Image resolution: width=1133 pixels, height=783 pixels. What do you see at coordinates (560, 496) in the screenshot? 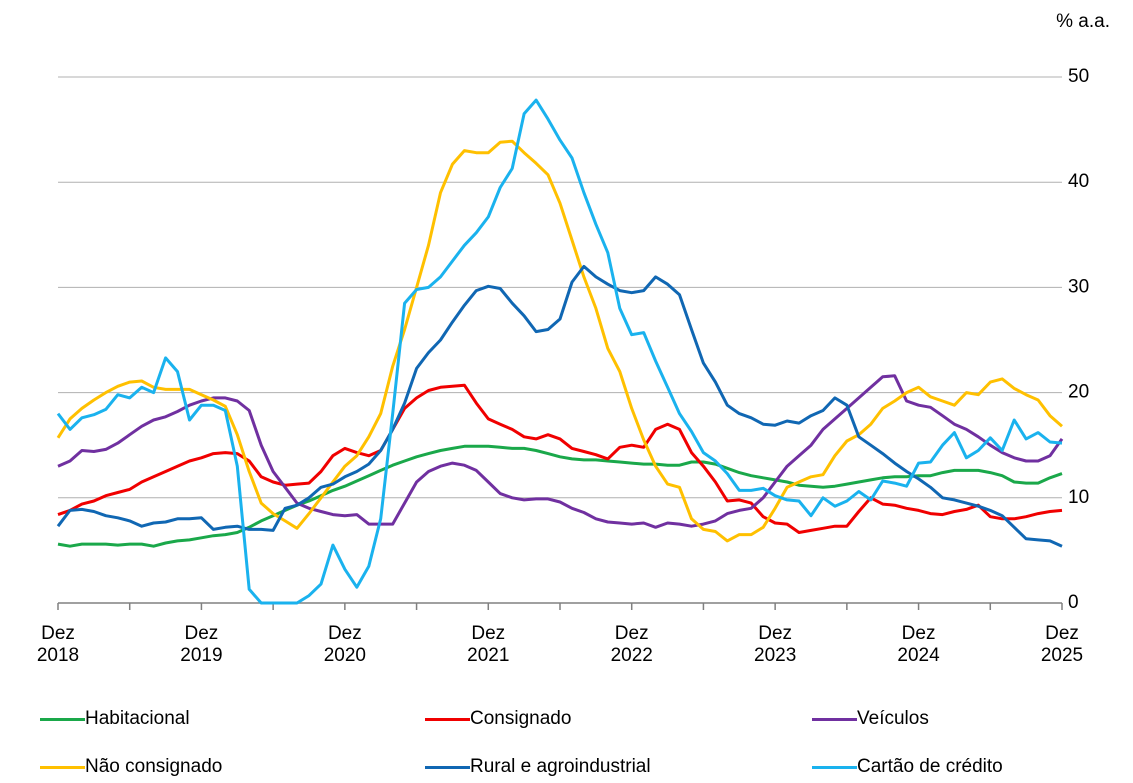
I see `series-line` at bounding box center [560, 496].